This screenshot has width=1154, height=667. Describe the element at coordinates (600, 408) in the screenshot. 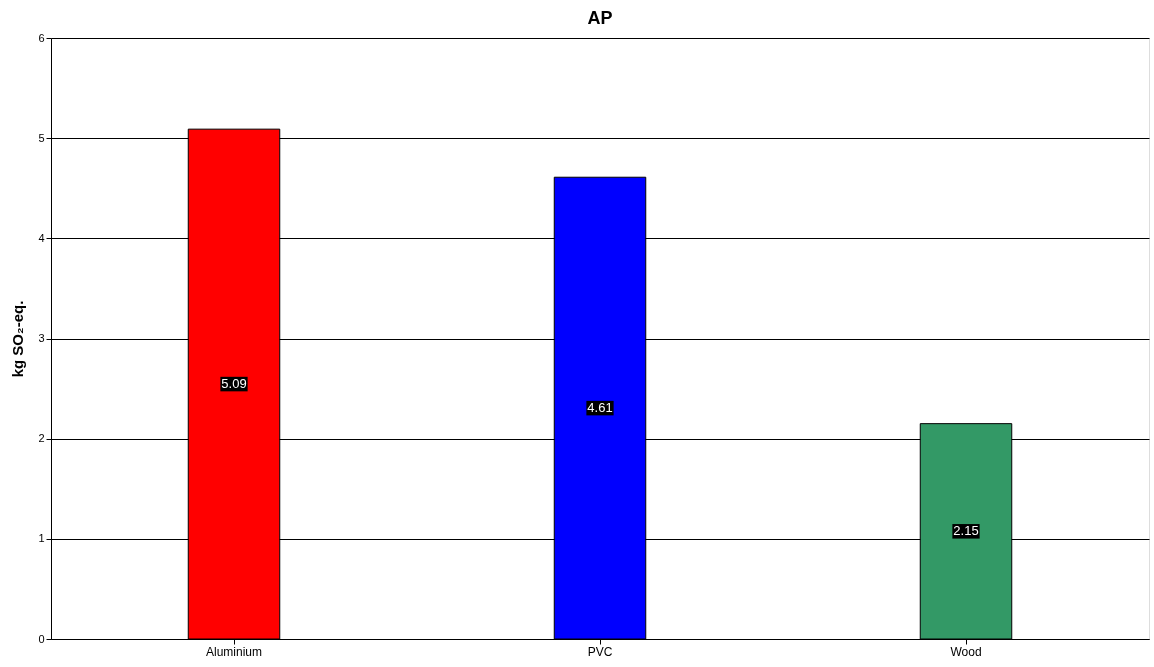

I see `data-label: 4.61` at that location.